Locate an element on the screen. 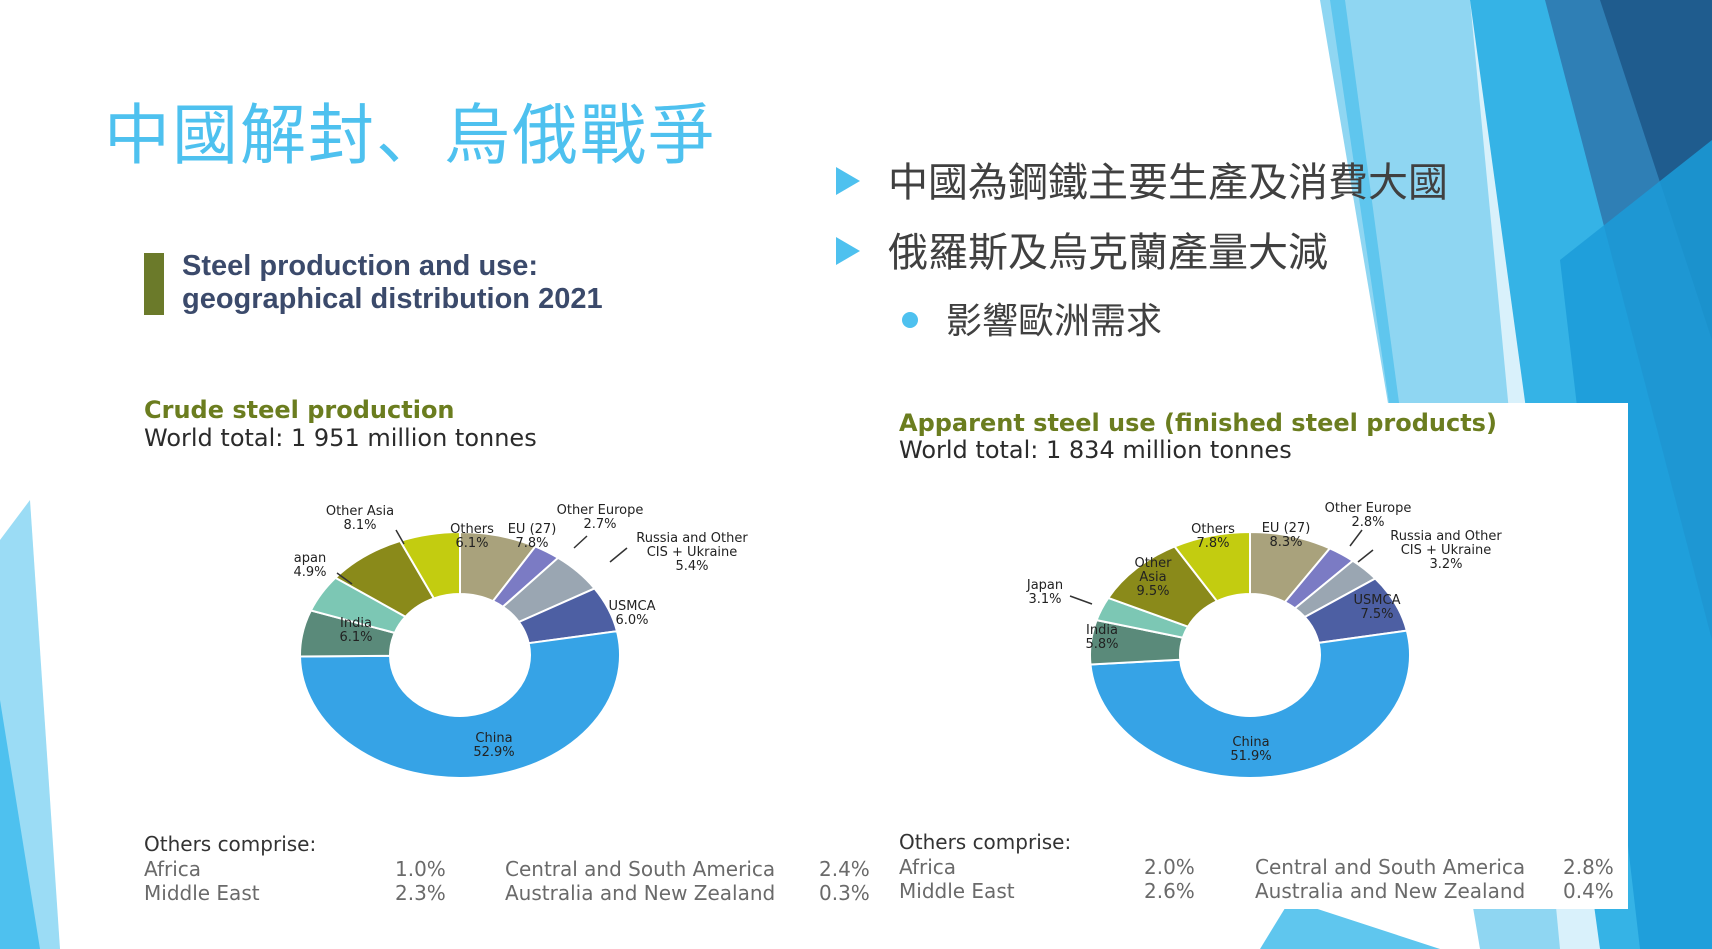 The width and height of the screenshot is (1712, 949). chart-title: Crude steel production is located at coordinates (299, 410).